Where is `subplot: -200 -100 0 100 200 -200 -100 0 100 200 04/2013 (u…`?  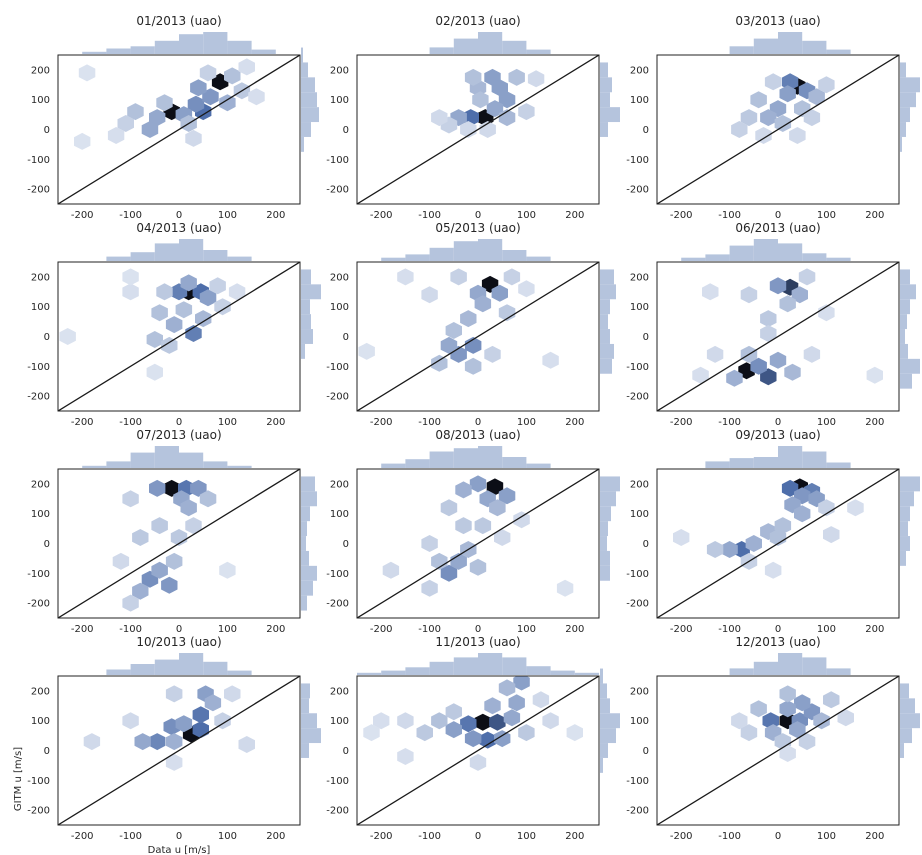
subplot: -200 -100 0 100 200 -200 -100 0 100 200 04/2013 (u… is located at coordinates (174, 324).